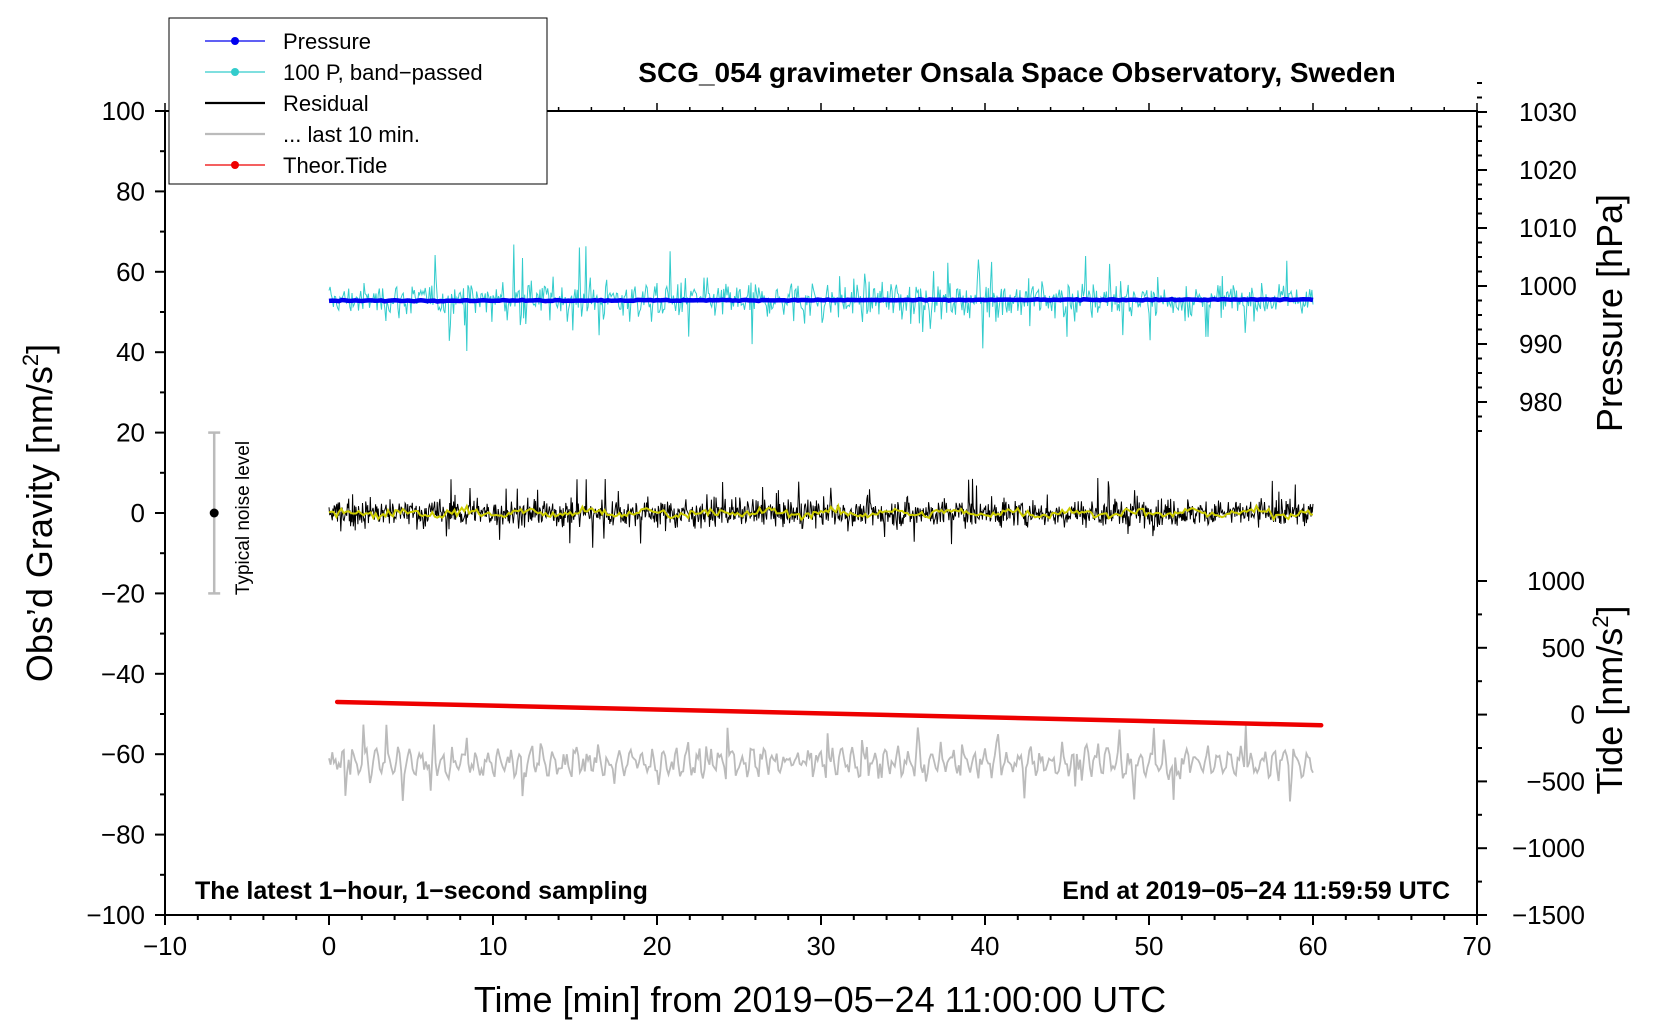 This screenshot has height=1020, width=1660. Describe the element at coordinates (1555, 781) in the screenshot. I see `tide-tick-label: −500` at that location.